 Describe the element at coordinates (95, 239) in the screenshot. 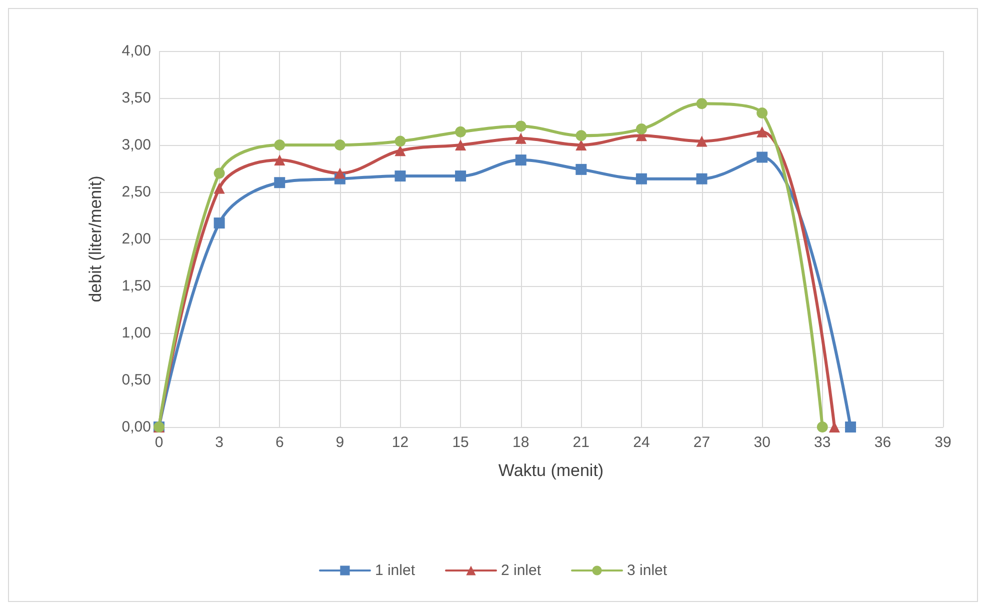

I see `y-axis-title: debit (liter/menit)` at that location.